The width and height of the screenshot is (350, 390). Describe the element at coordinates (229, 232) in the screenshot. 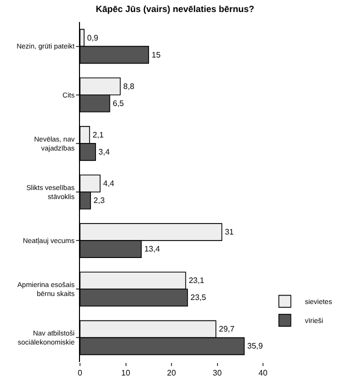

I see `data-label: 31` at that location.